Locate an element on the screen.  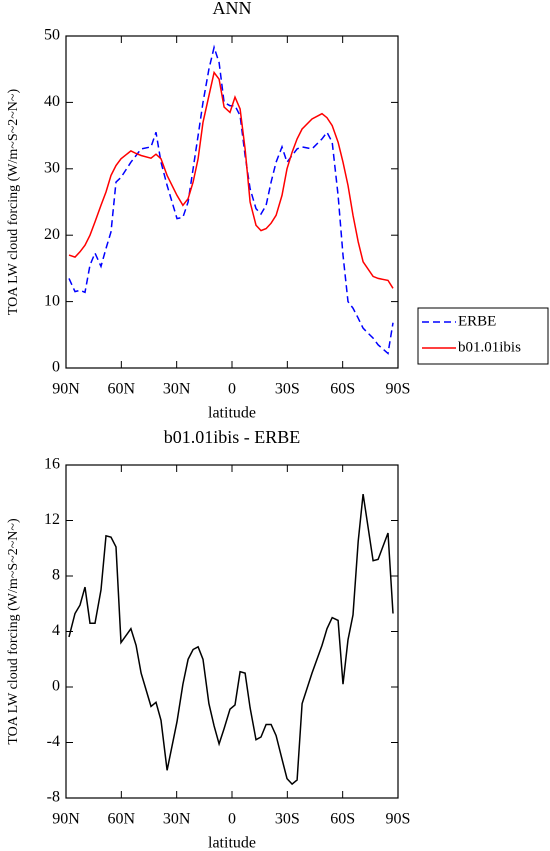
y-tick-label: 40 is located at coordinates (52, 101).